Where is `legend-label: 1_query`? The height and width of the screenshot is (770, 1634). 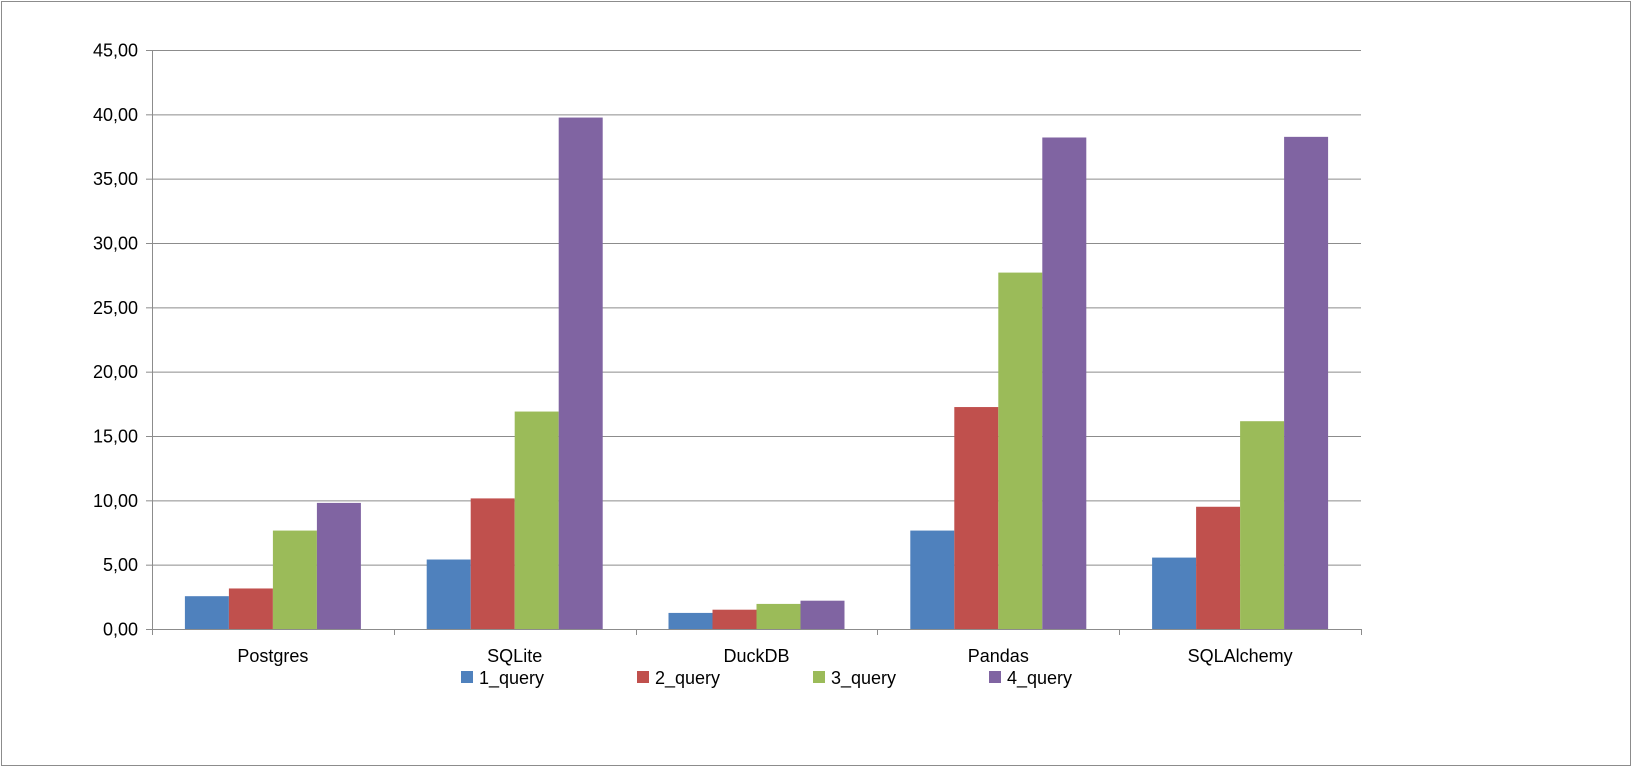
legend-label: 1_query is located at coordinates (511, 678).